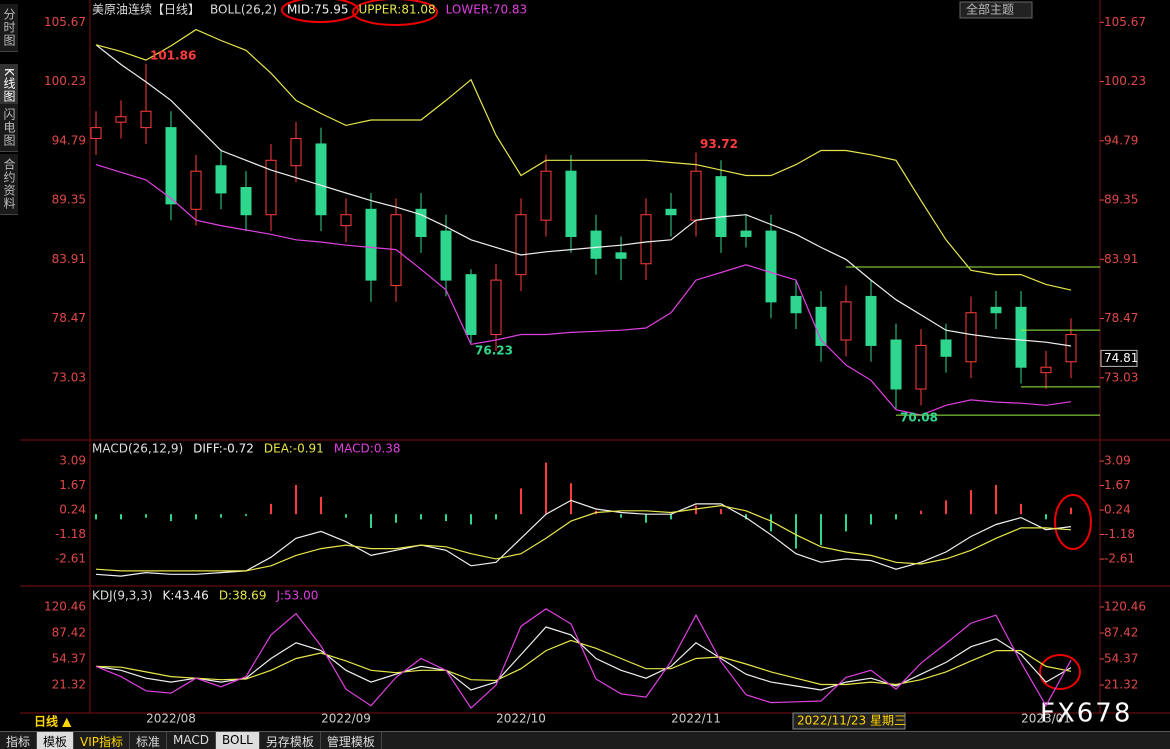  What do you see at coordinates (346, 719) in the screenshot?
I see `x-tick-label: 2022/09` at bounding box center [346, 719].